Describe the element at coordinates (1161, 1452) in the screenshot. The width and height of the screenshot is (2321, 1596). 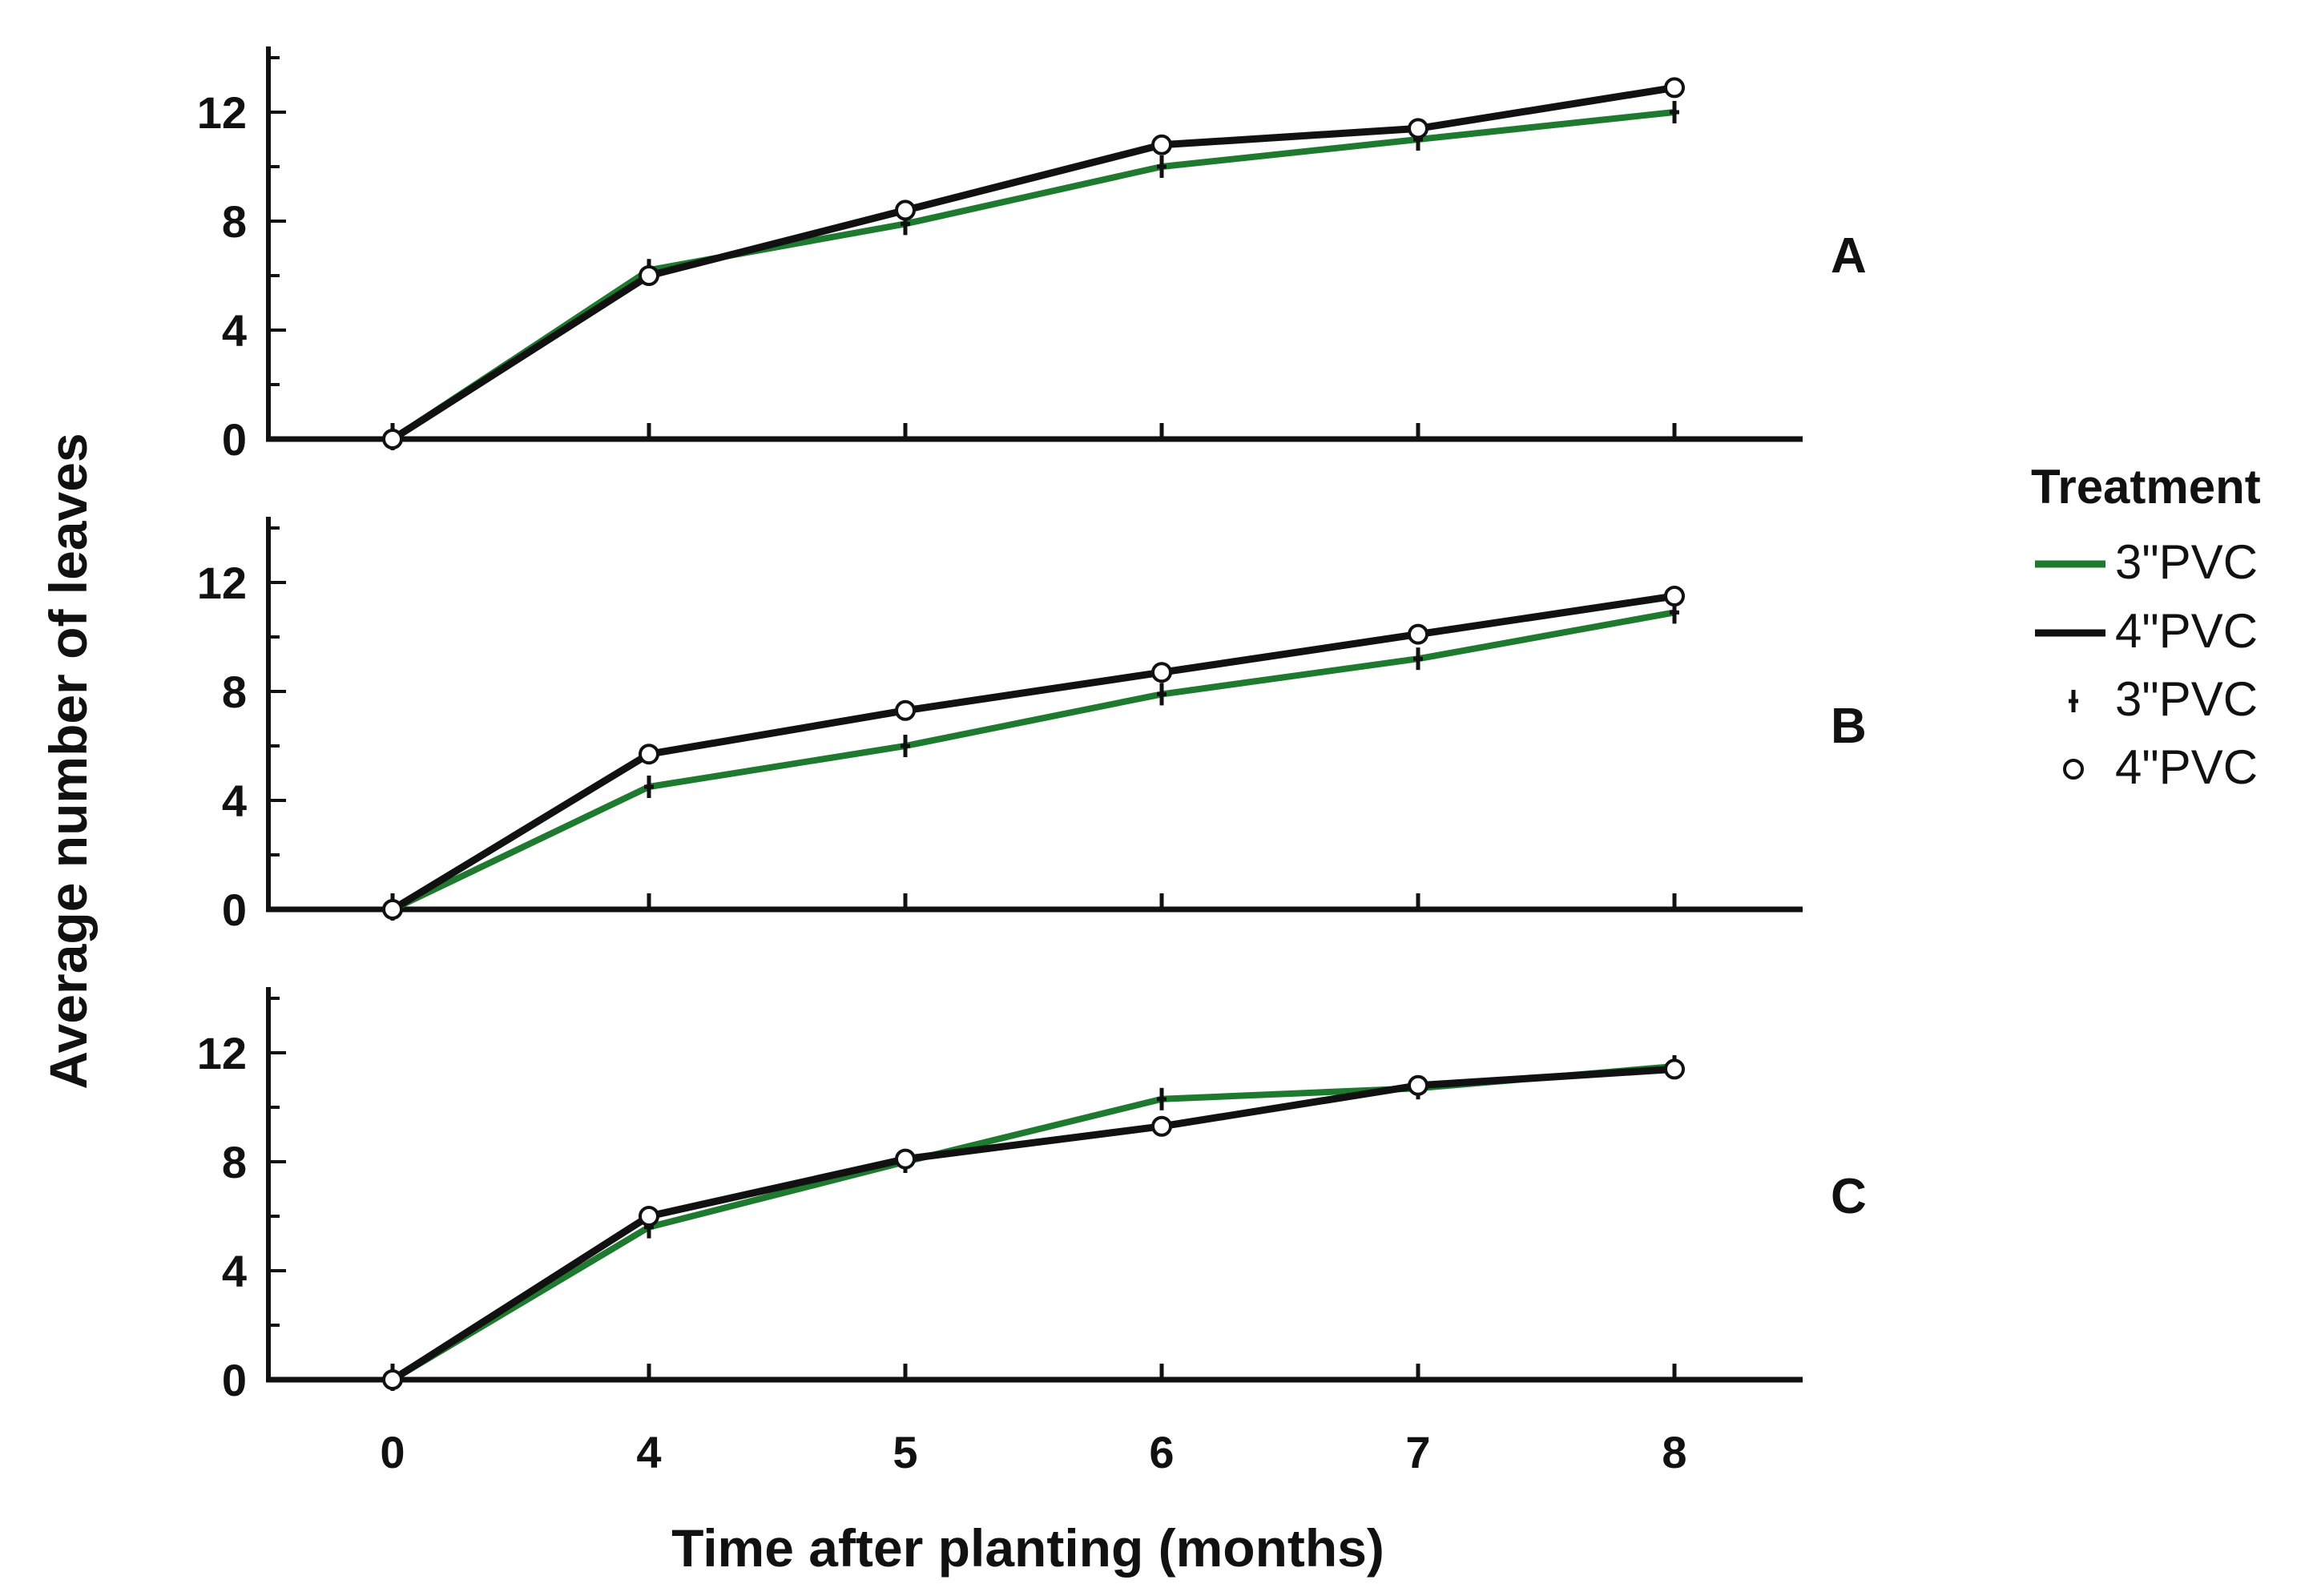
I see `x-tick-label: 6` at that location.